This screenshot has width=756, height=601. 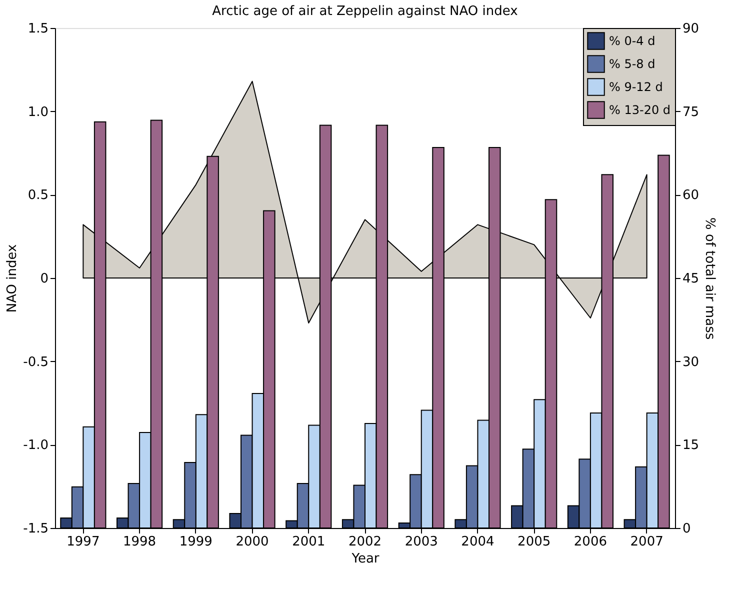 What do you see at coordinates (691, 196) in the screenshot?
I see `y2-tick-label: 60` at bounding box center [691, 196].